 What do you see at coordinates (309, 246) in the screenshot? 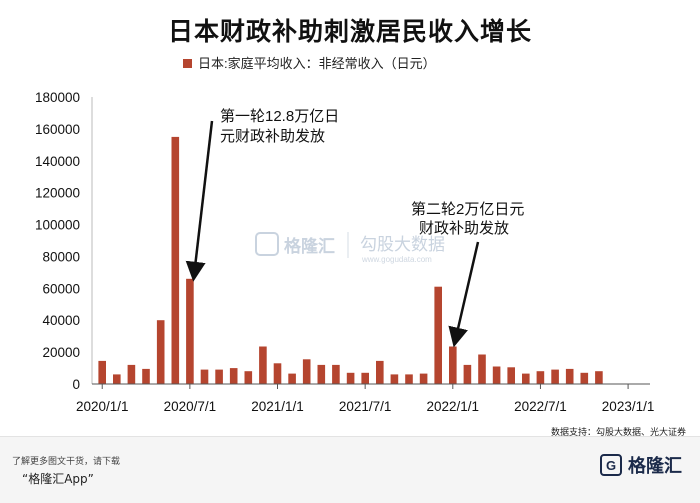
I see `watermark-brand: 格隆汇` at bounding box center [309, 246].